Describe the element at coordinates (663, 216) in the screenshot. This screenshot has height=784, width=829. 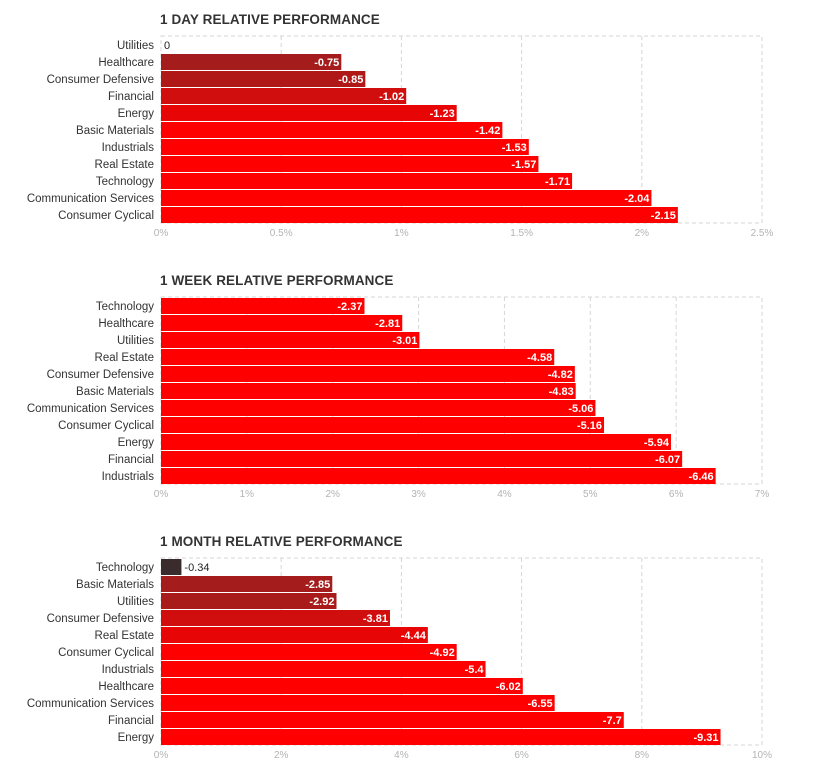
I see `data-label: -2.15` at that location.